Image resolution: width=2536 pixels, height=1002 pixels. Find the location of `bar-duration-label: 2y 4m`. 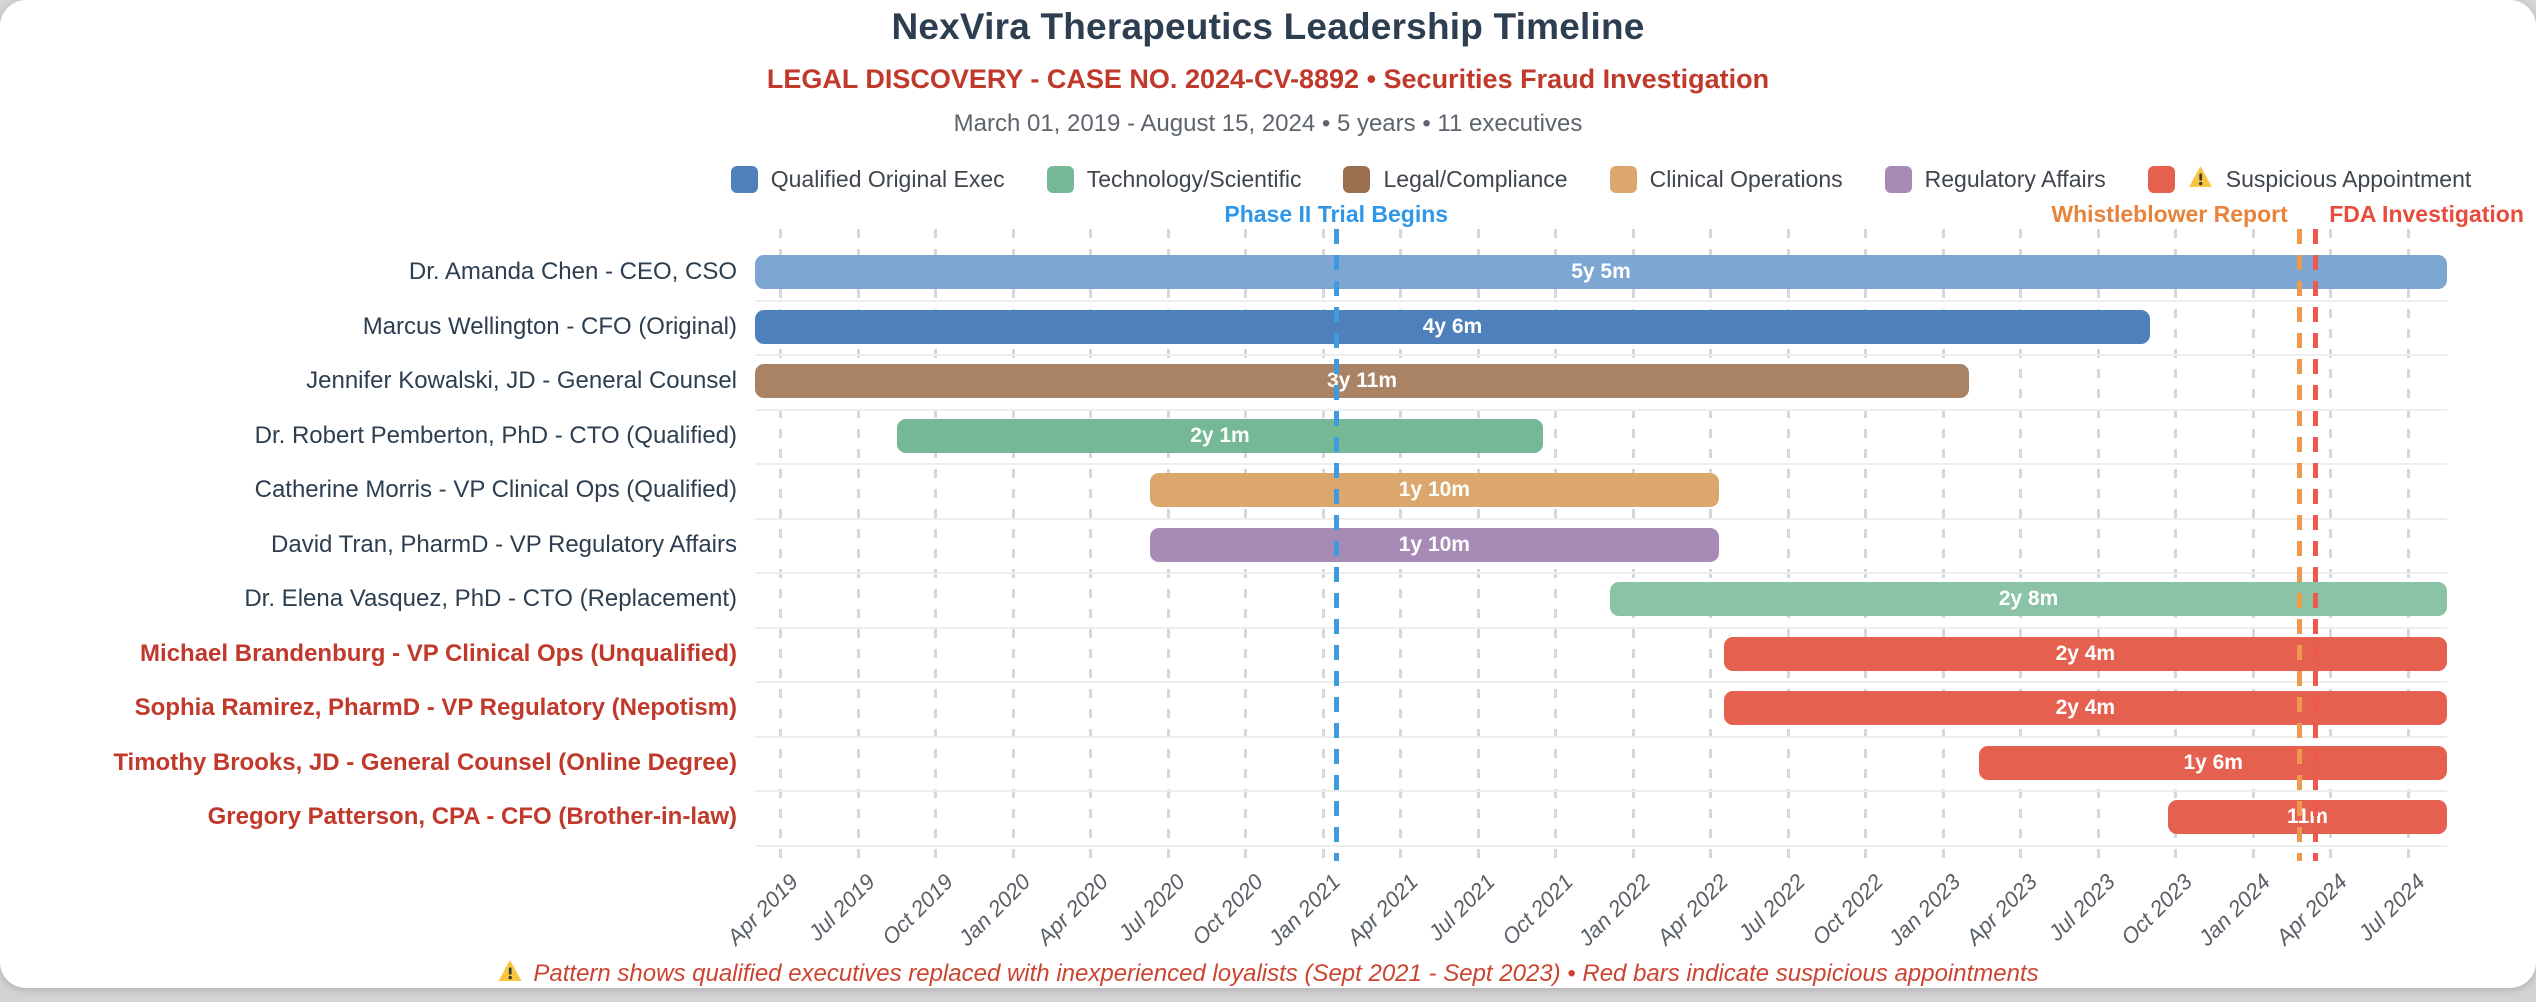

bar-duration-label: 2y 4m is located at coordinates (2085, 653).